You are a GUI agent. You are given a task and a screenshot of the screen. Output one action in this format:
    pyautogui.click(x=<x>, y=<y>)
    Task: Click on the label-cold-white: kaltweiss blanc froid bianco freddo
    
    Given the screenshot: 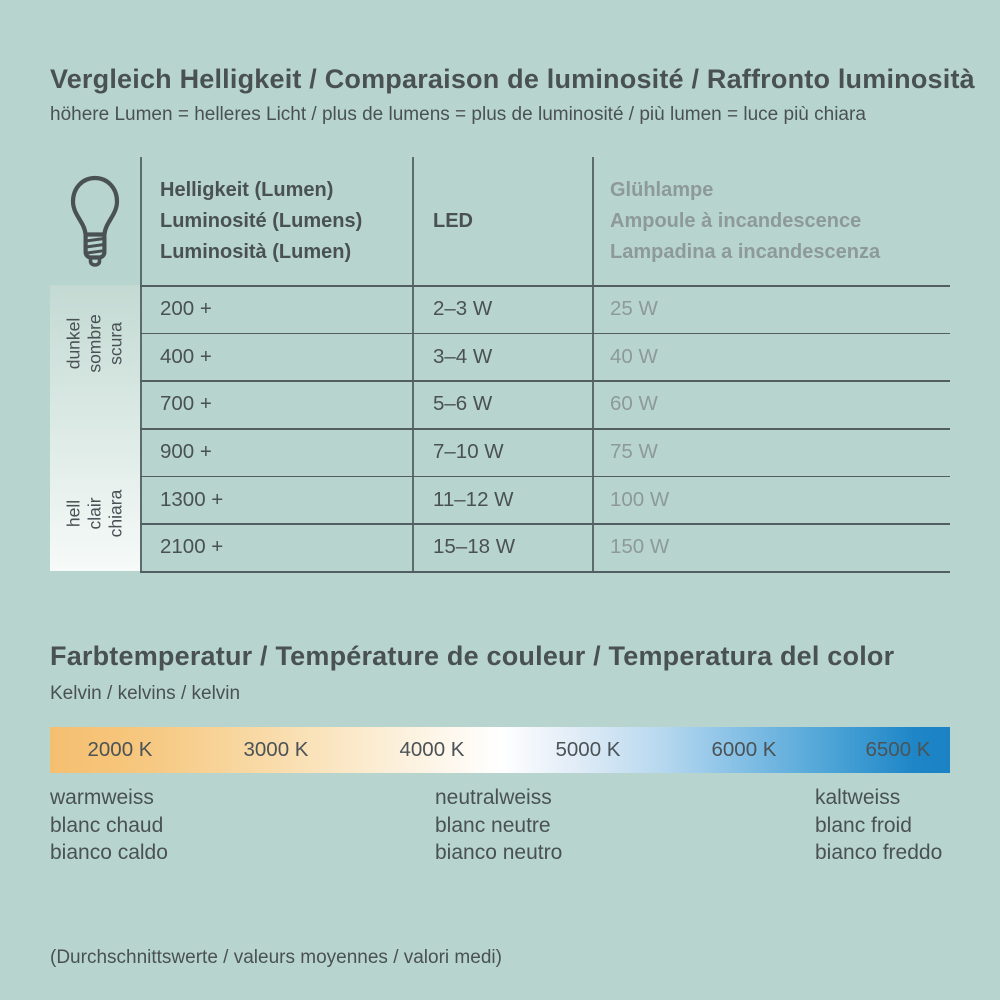 What is the action you would take?
    pyautogui.click(x=879, y=825)
    